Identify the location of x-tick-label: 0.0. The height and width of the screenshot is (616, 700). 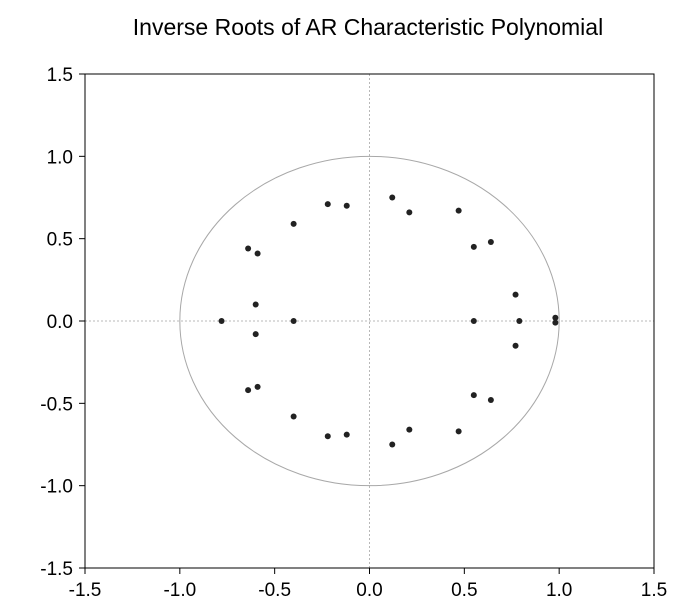
(369, 590).